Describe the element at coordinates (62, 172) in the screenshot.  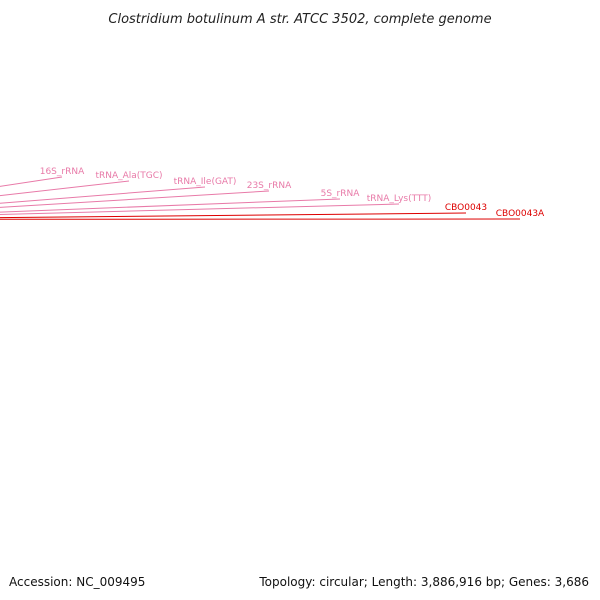
I see `label-16s-rrna: 16S_rRNA` at that location.